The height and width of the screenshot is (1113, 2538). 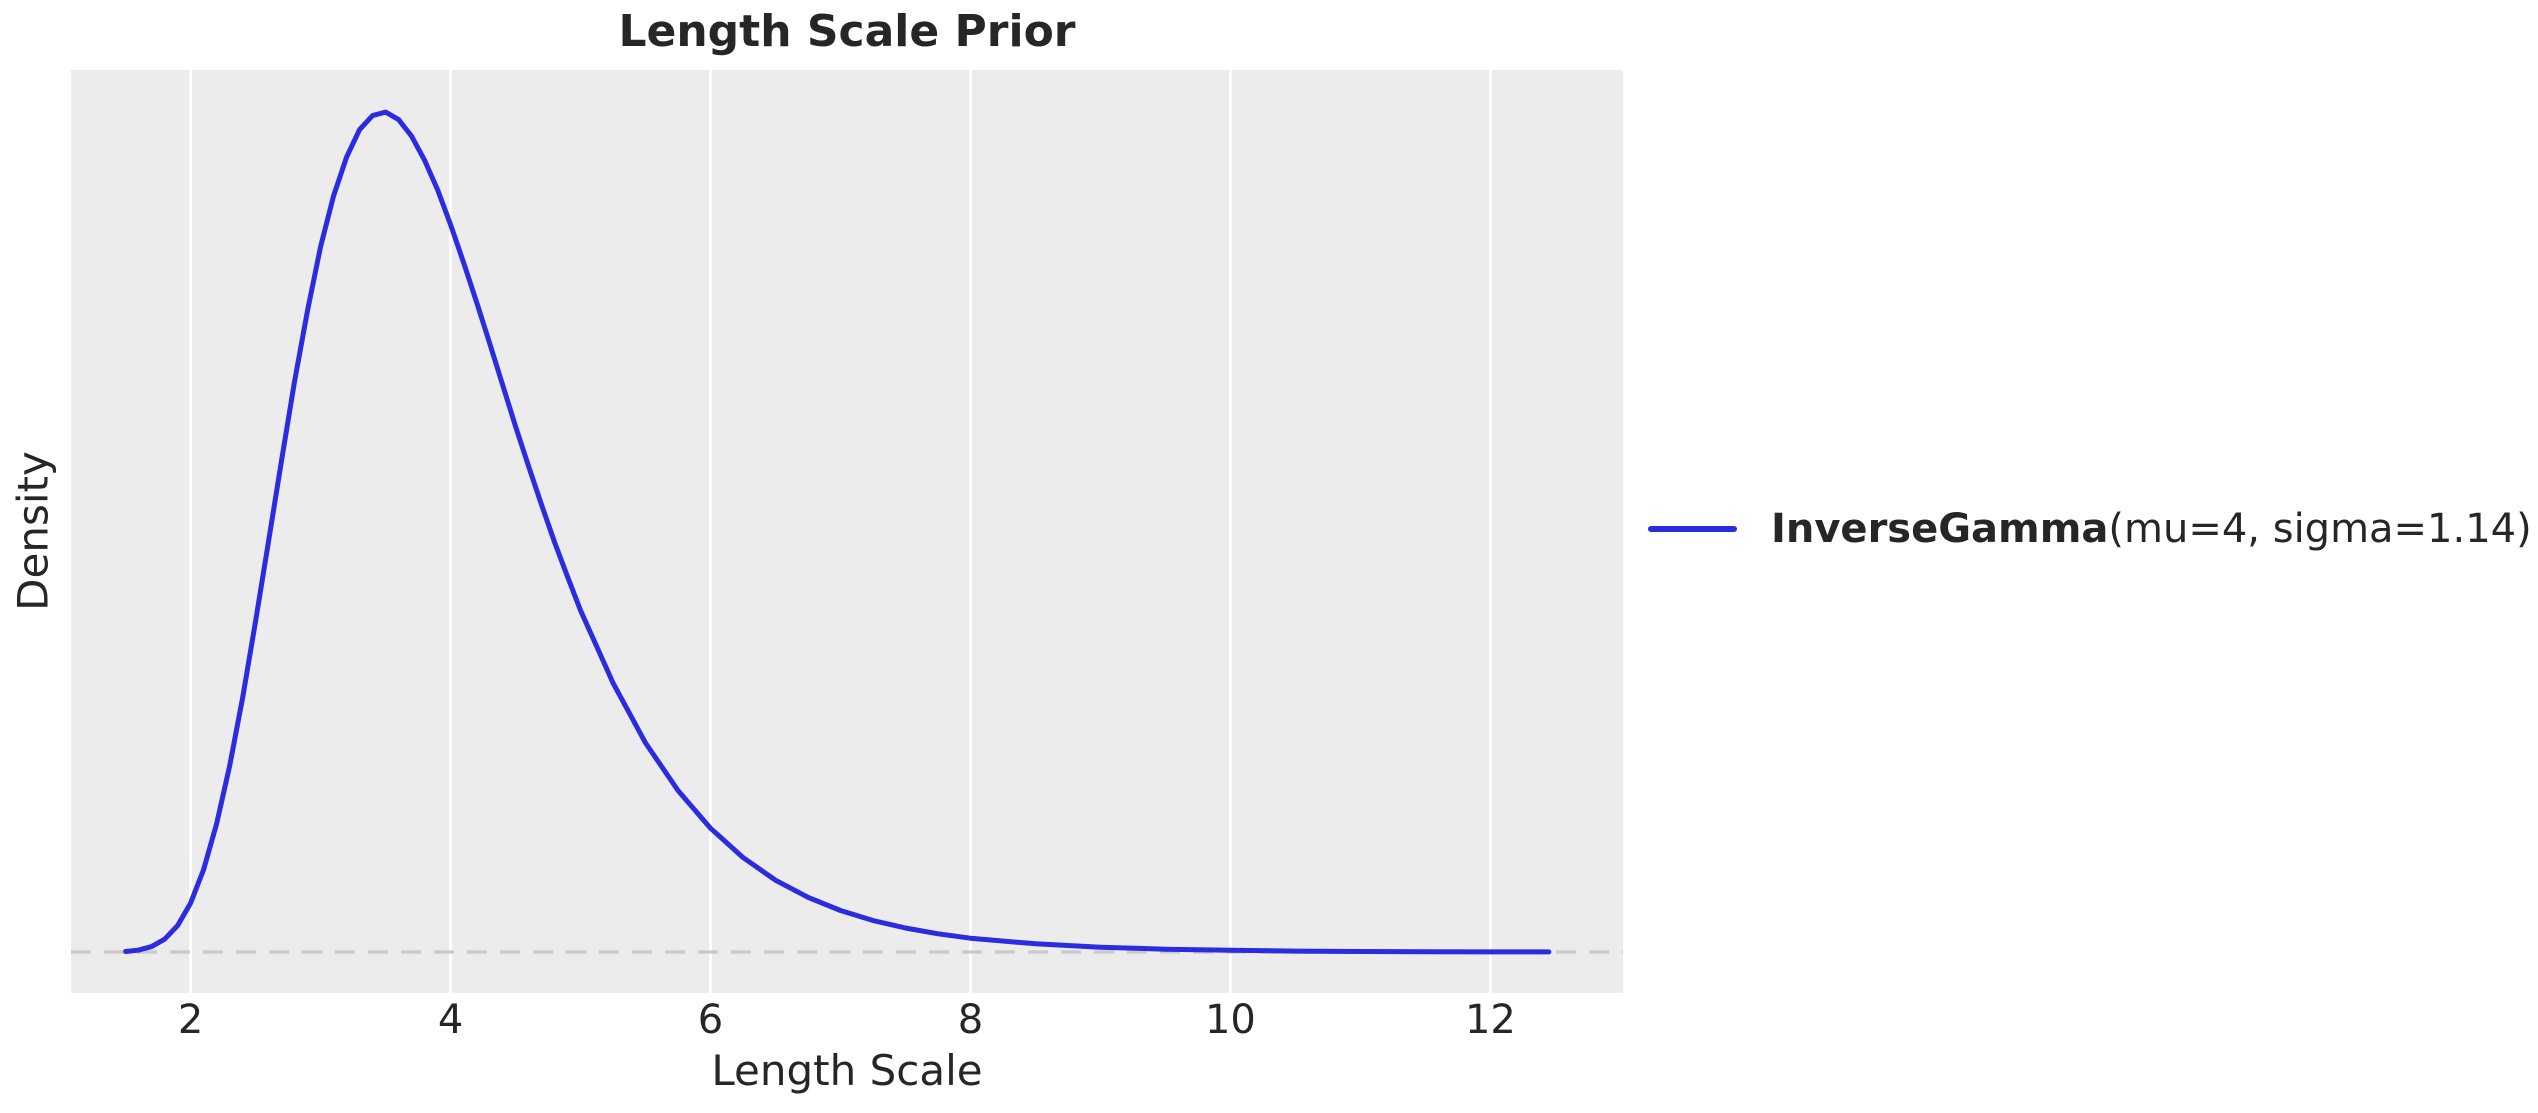 What do you see at coordinates (2320, 529) in the screenshot?
I see `legend-label-params: (mu=4, sigma=1.14)` at bounding box center [2320, 529].